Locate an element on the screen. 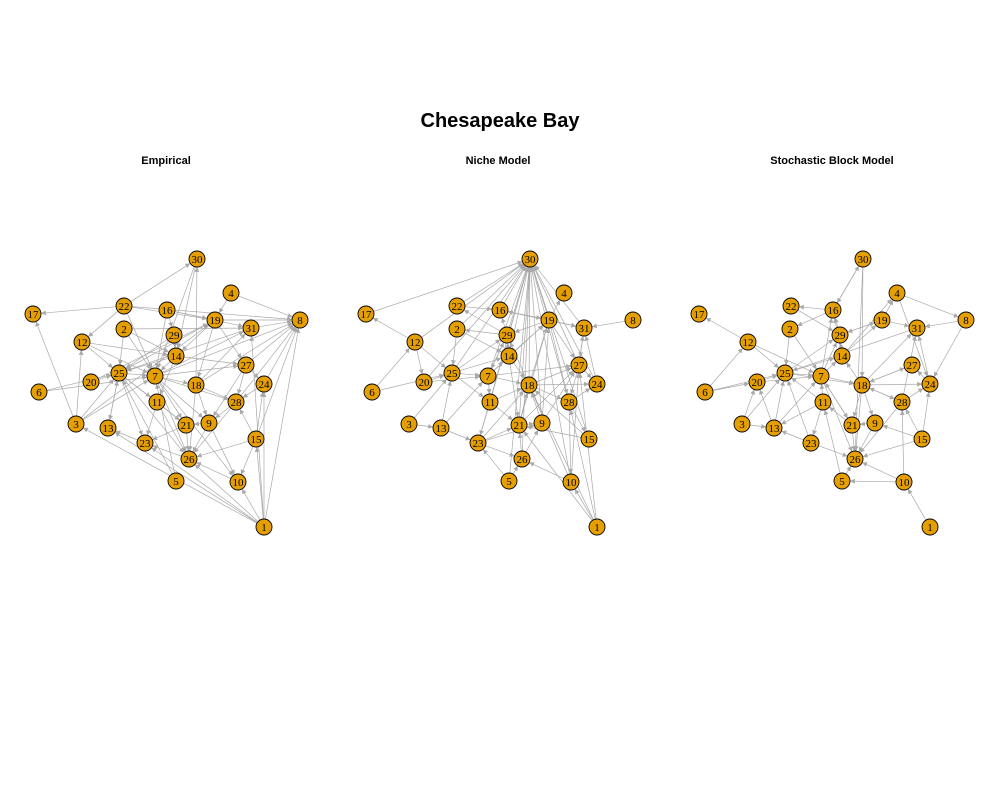 This screenshot has width=1000, height=786. node-29: 29 is located at coordinates (840, 335).